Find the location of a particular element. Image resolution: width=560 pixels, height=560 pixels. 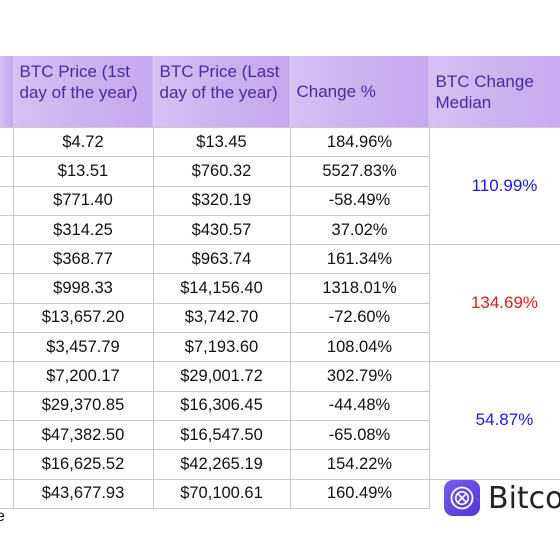

last-day-price-cell: $963.74 is located at coordinates (221, 259).